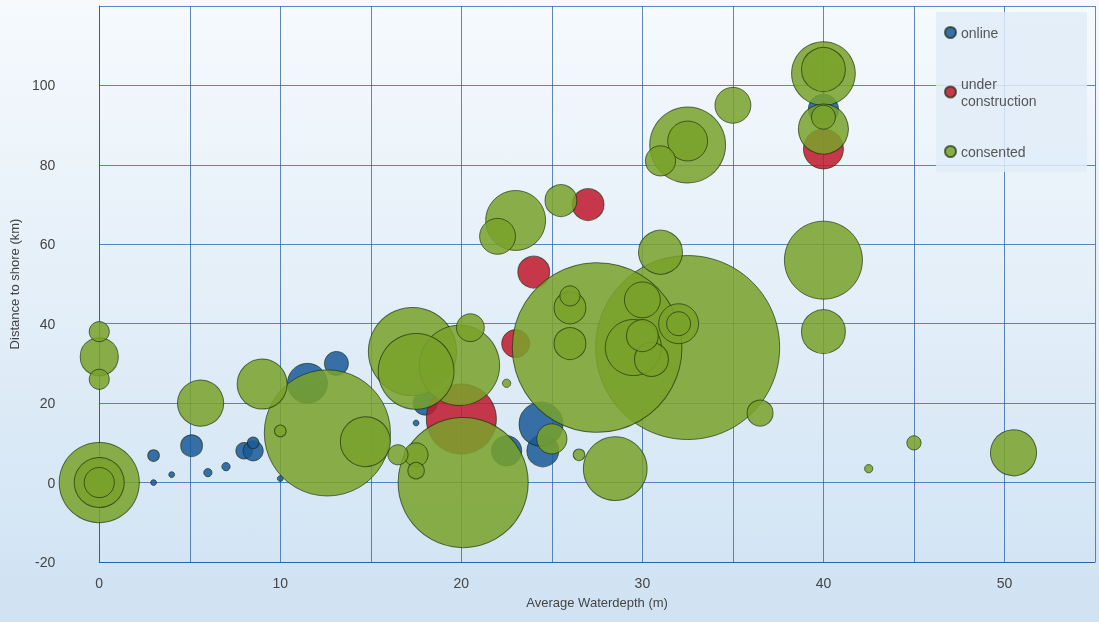 The image size is (1099, 622). Describe the element at coordinates (999, 92) in the screenshot. I see `legend-label: under construction` at that location.